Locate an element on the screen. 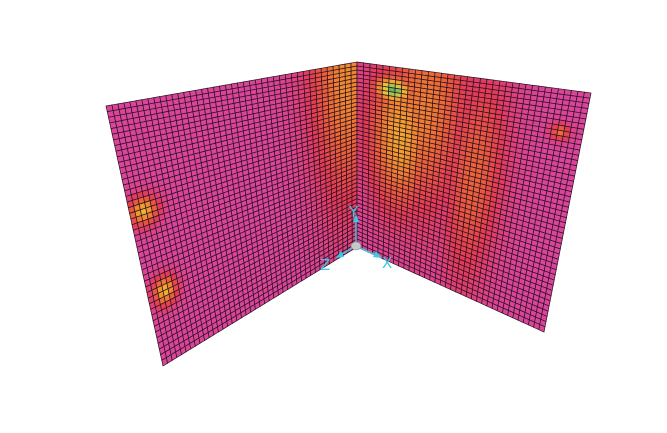 The image size is (667, 433). x-axis-label: X is located at coordinates (387, 263).